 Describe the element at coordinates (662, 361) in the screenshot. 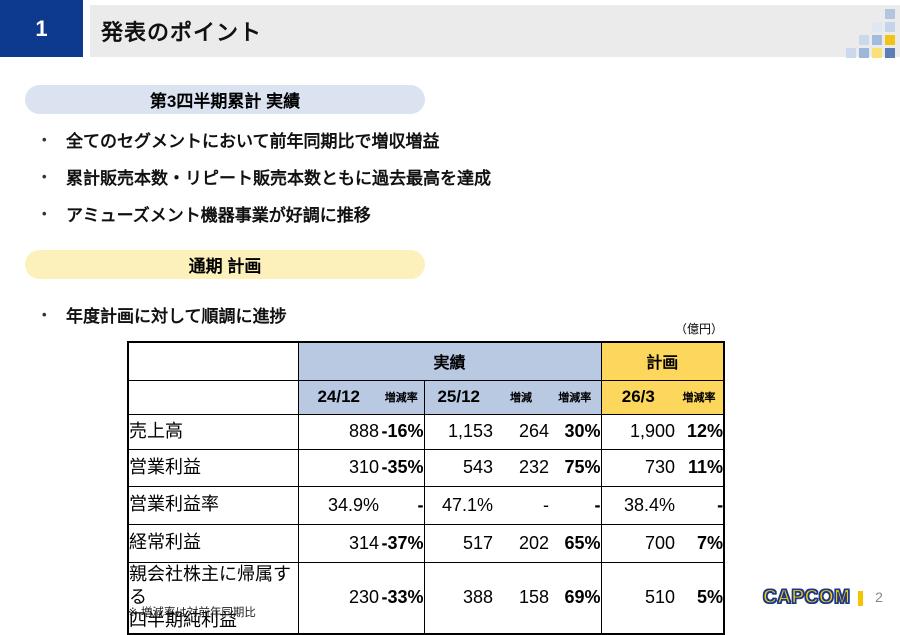

I see `column-group-plan: 計画` at that location.